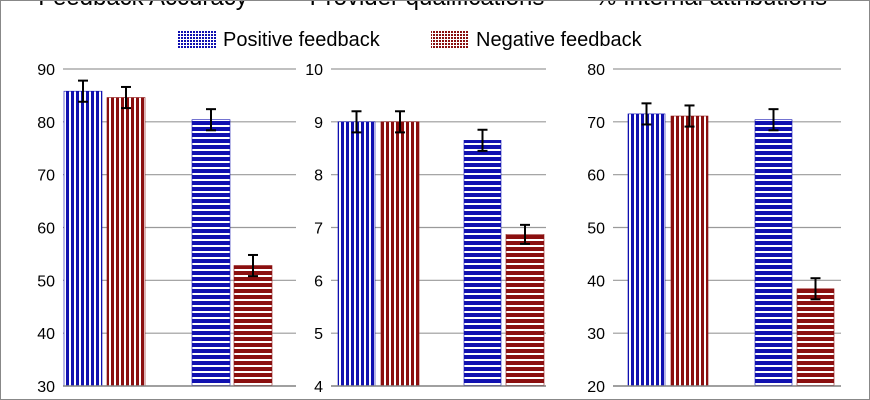 The image size is (870, 400). What do you see at coordinates (559, 40) in the screenshot?
I see `legend-label-negative: Negative feedback` at bounding box center [559, 40].